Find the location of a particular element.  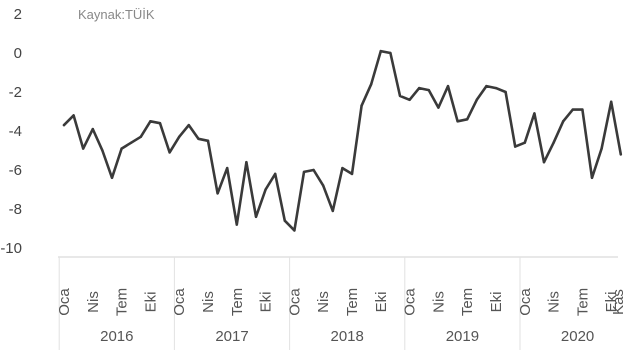

year-label: 2018 is located at coordinates (347, 336).